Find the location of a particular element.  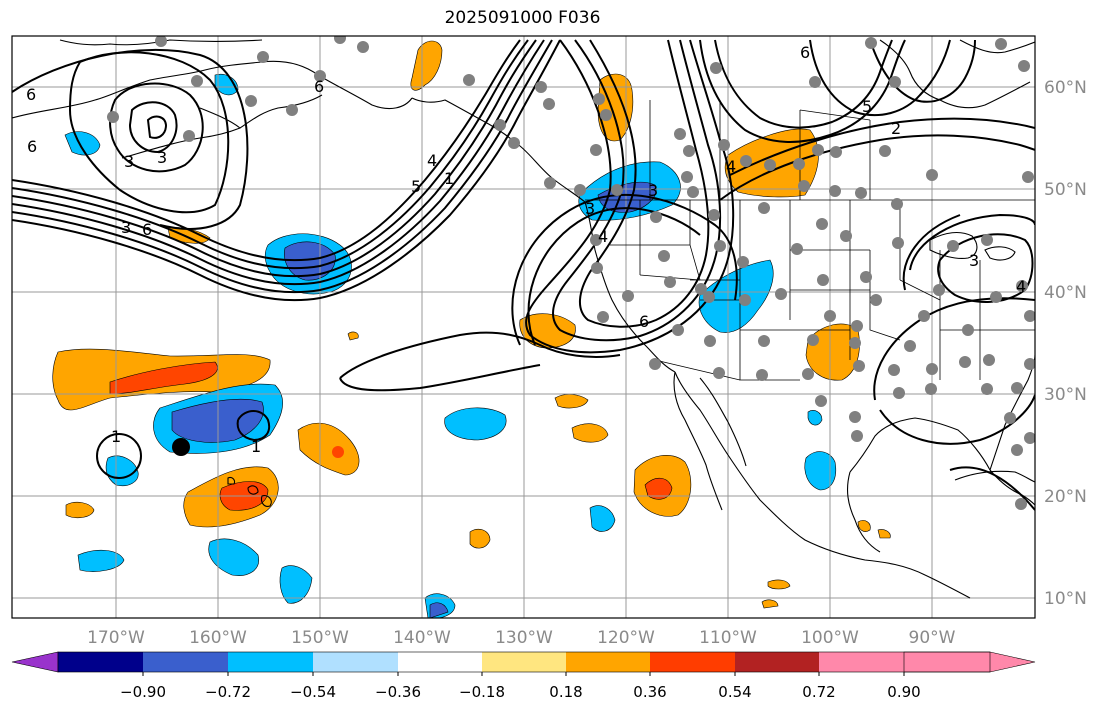

colorbar-tick-label: −0.18 is located at coordinates (482, 692).